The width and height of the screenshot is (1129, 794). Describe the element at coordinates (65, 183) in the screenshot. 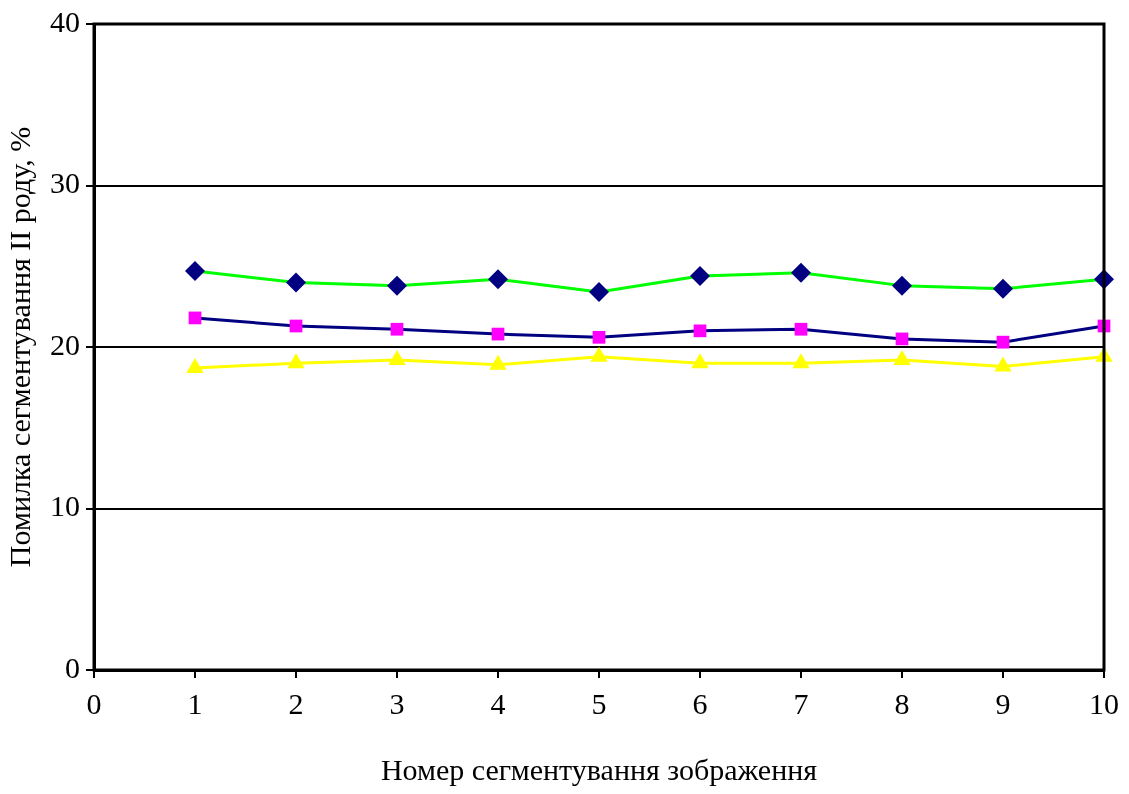

I see `y-tick-label: 30` at that location.